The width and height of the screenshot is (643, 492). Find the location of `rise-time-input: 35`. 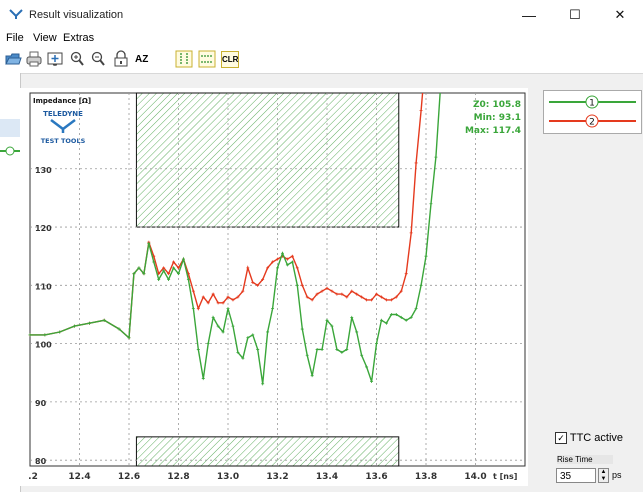

rise-time-input: 35 is located at coordinates (576, 475).